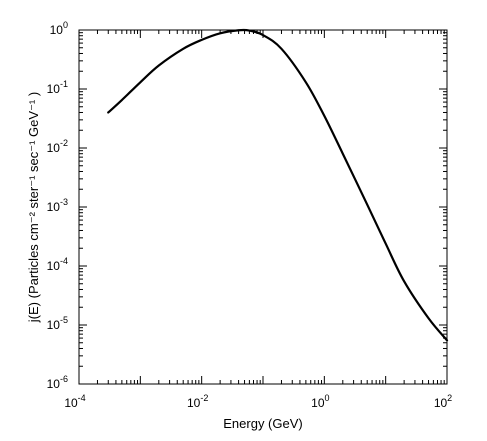 This screenshot has width=487, height=441. Describe the element at coordinates (57, 382) in the screenshot. I see `y-tick-label: 10⁻⁶` at that location.